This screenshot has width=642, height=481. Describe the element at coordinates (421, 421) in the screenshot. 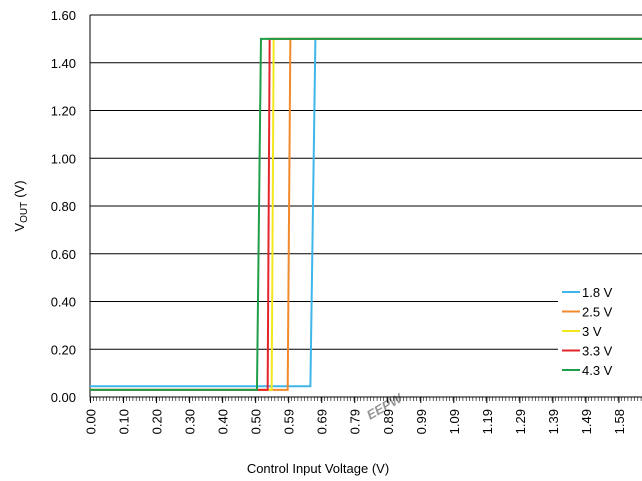

I see `x-tick-label: 0.99` at that location.